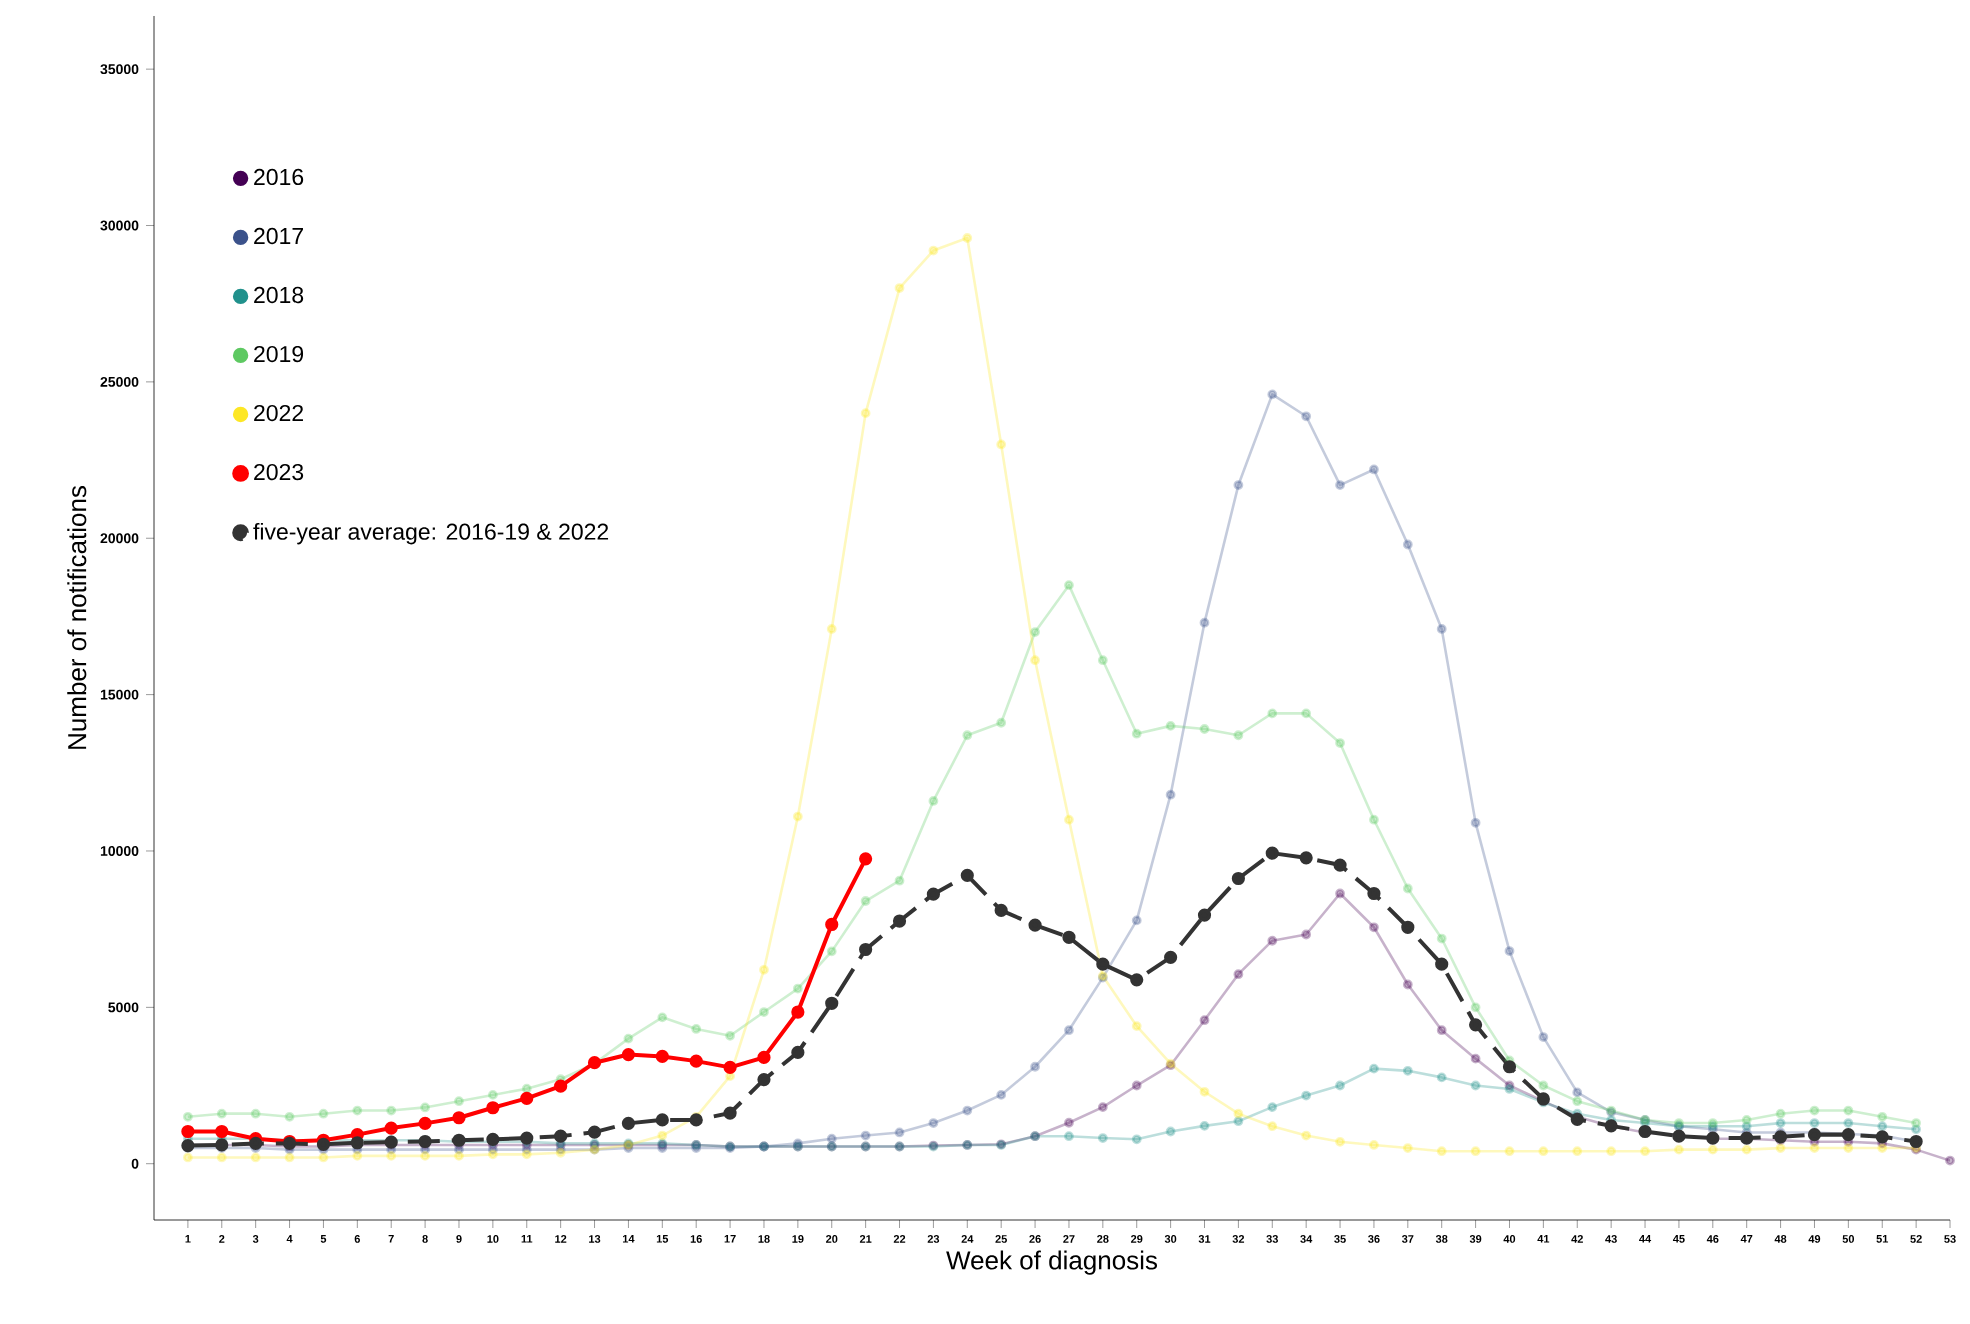 Image resolution: width=1970 pixels, height=1324 pixels. I want to click on legend-label: 2018, so click(279, 295).